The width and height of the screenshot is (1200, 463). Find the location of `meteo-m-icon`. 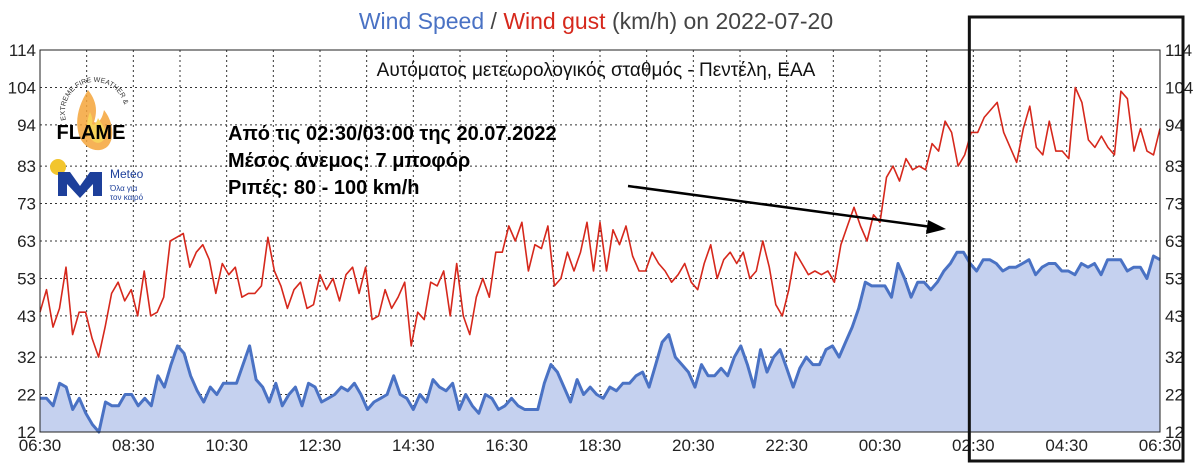

meteo-m-icon is located at coordinates (80, 185).